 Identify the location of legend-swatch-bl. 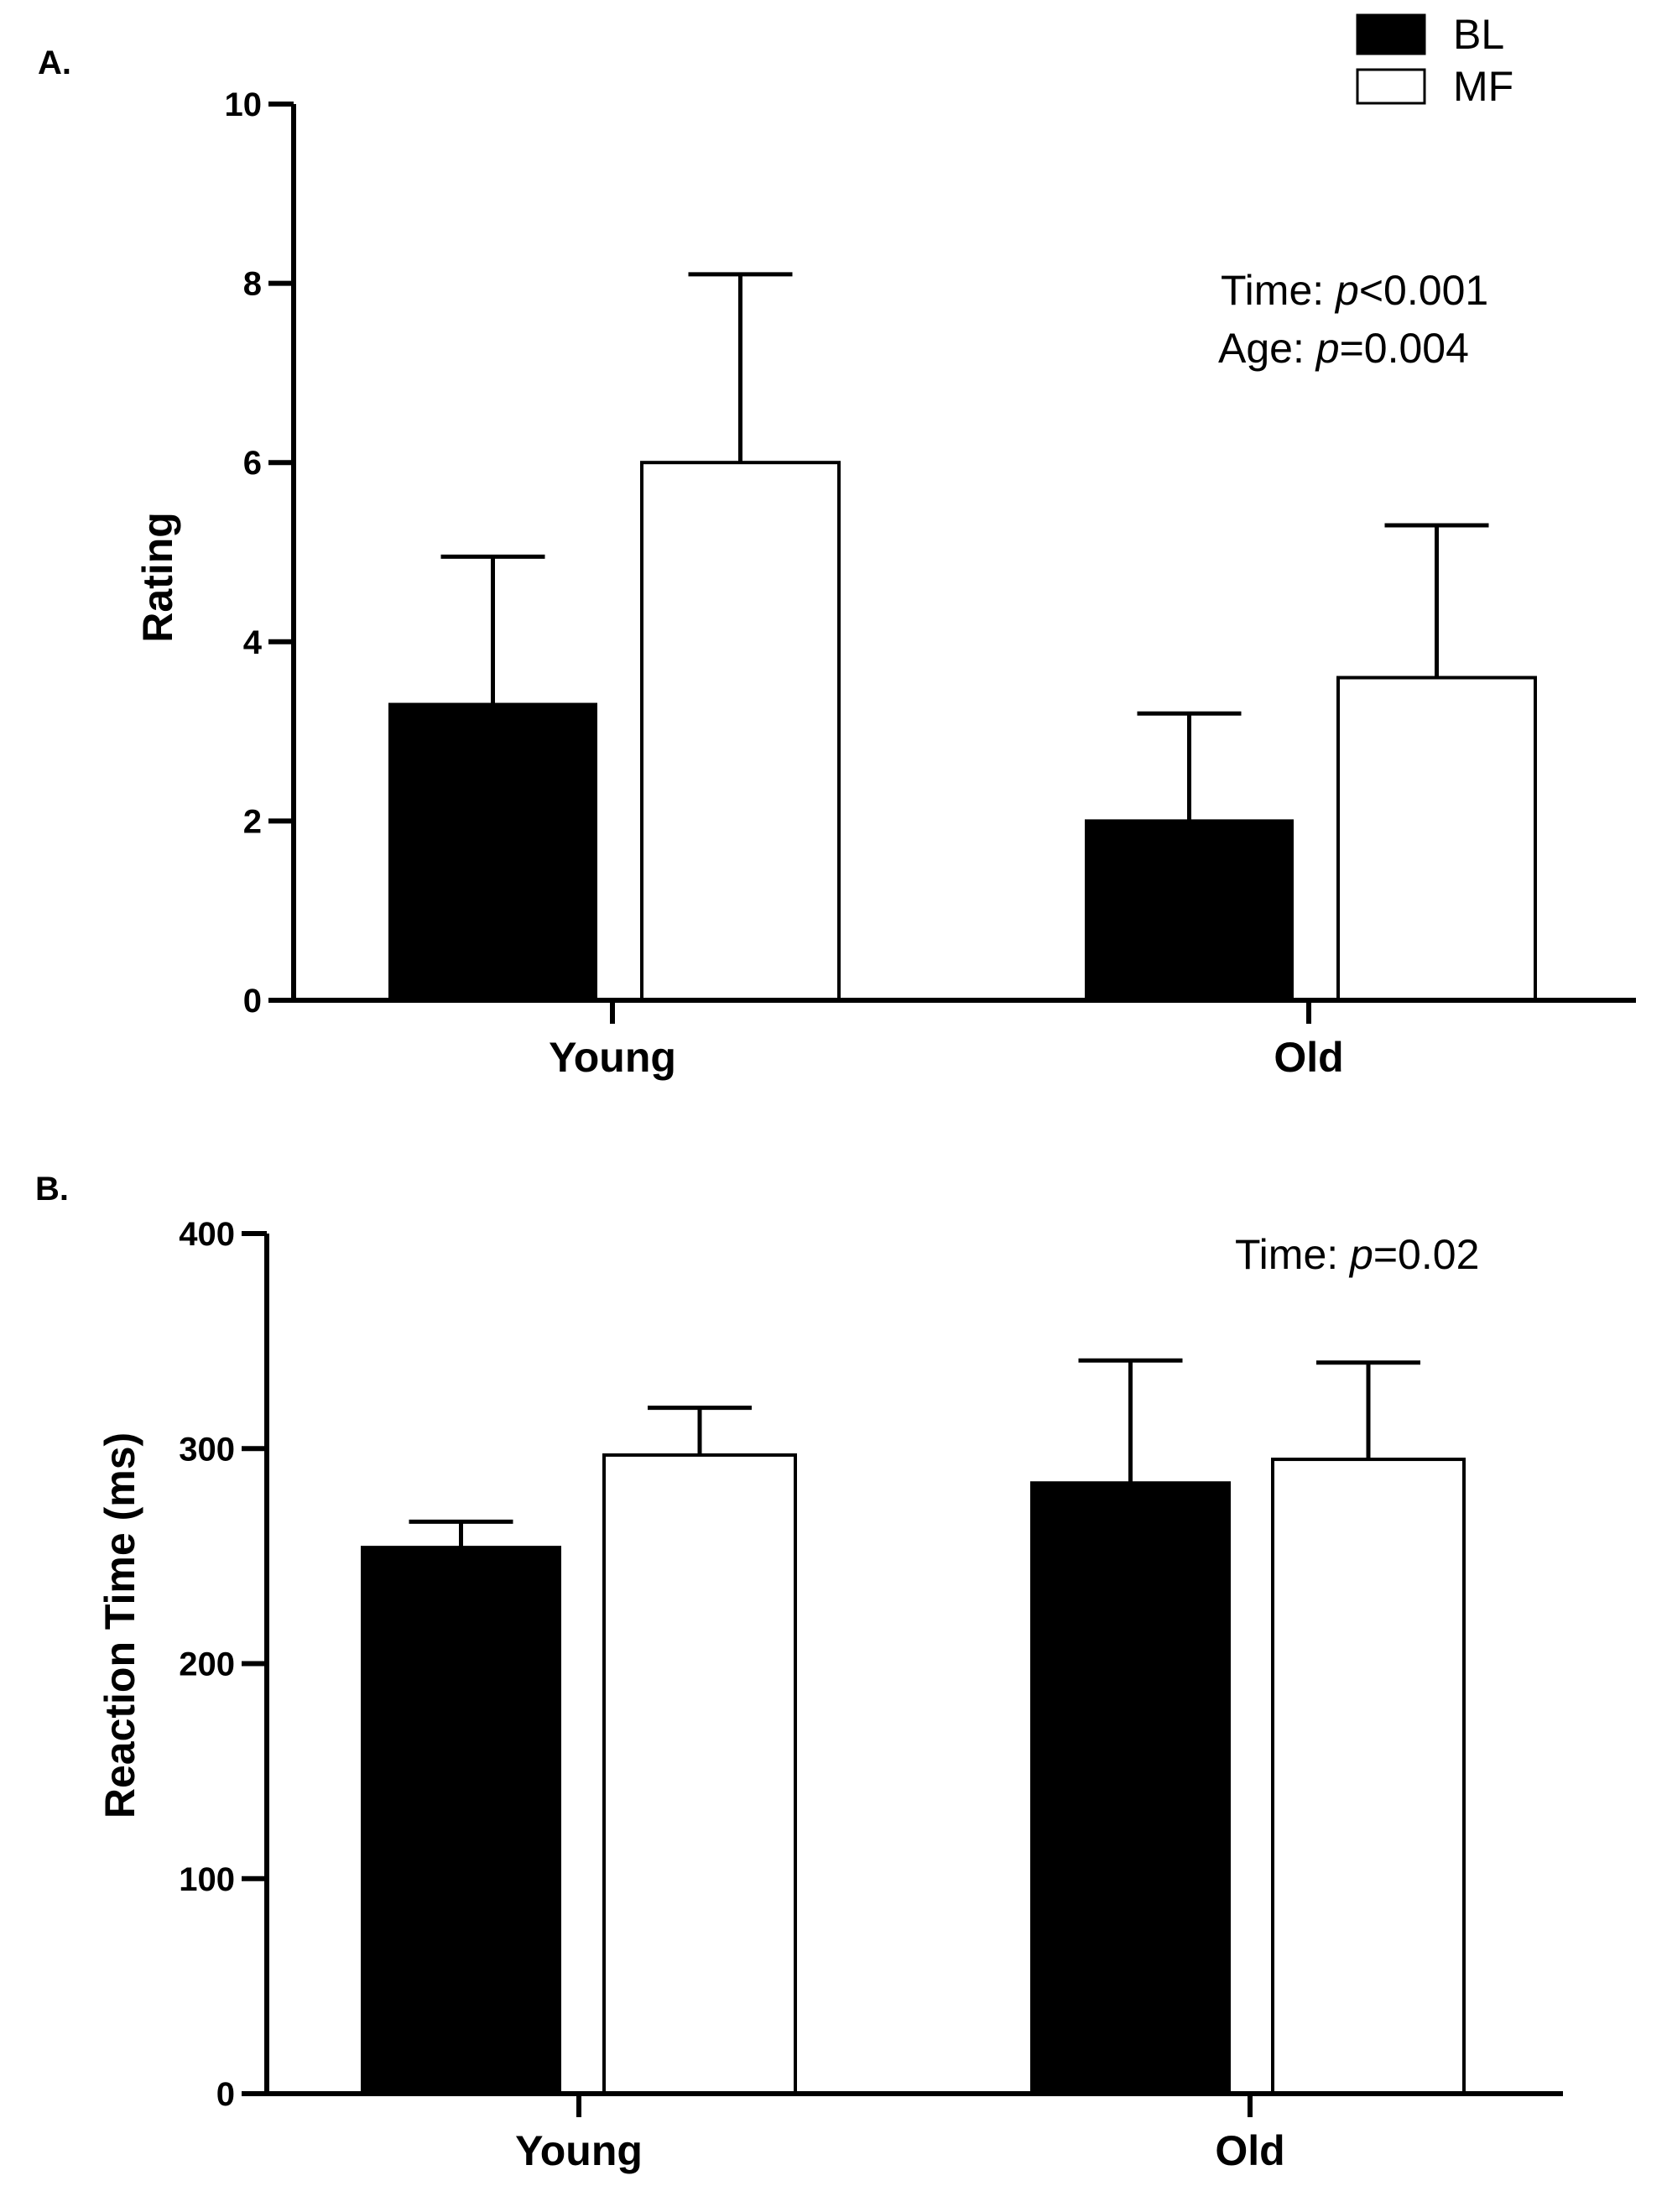
(1391, 34).